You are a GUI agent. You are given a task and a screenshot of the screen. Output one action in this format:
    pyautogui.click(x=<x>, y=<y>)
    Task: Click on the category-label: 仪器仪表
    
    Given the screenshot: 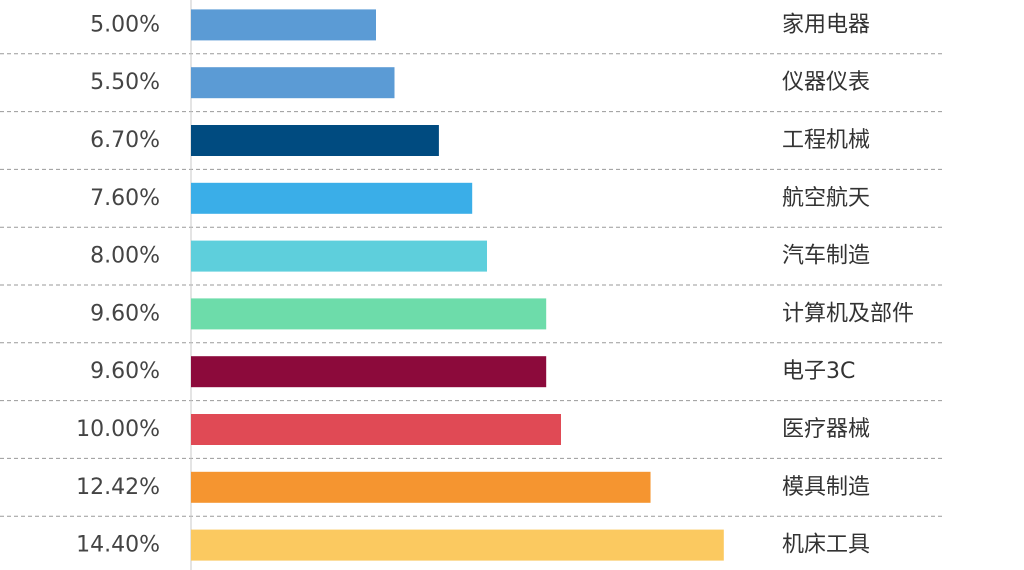 What is the action you would take?
    pyautogui.click(x=826, y=82)
    